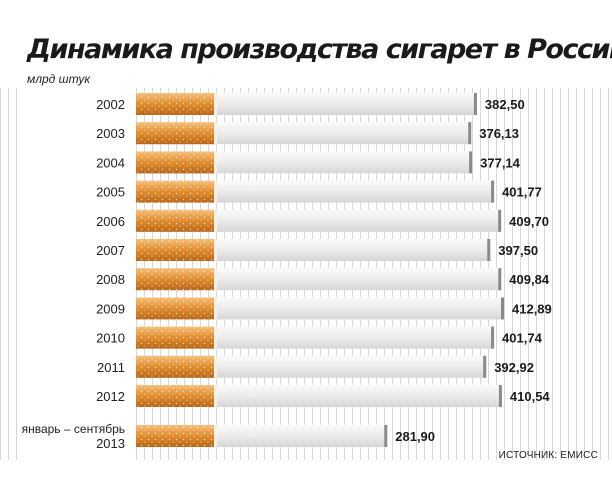 The width and height of the screenshot is (612, 480). What do you see at coordinates (73, 429) in the screenshot?
I see `category-label: январь – сентябрь` at bounding box center [73, 429].